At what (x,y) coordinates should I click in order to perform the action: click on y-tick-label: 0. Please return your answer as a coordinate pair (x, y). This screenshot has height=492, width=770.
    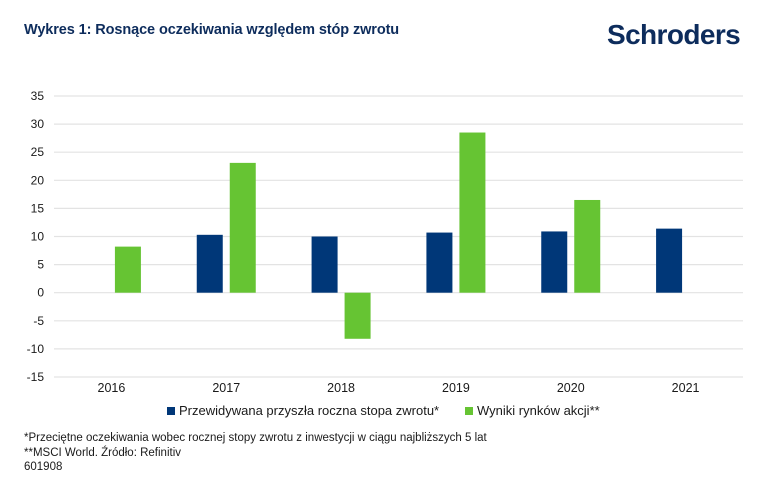
    Looking at the image, I should click on (40, 293).